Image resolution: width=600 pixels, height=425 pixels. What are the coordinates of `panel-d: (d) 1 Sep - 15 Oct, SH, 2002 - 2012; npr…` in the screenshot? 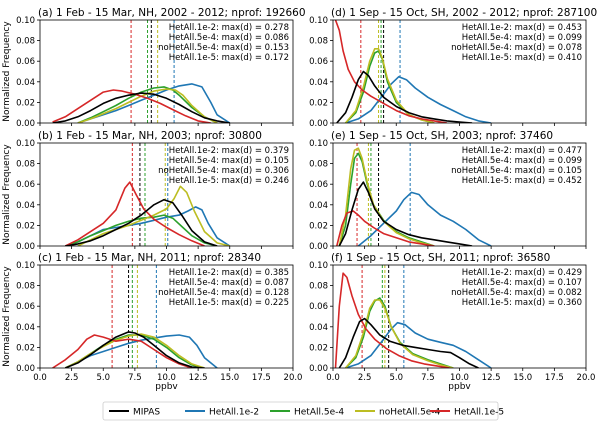 It's located at (453, 68).